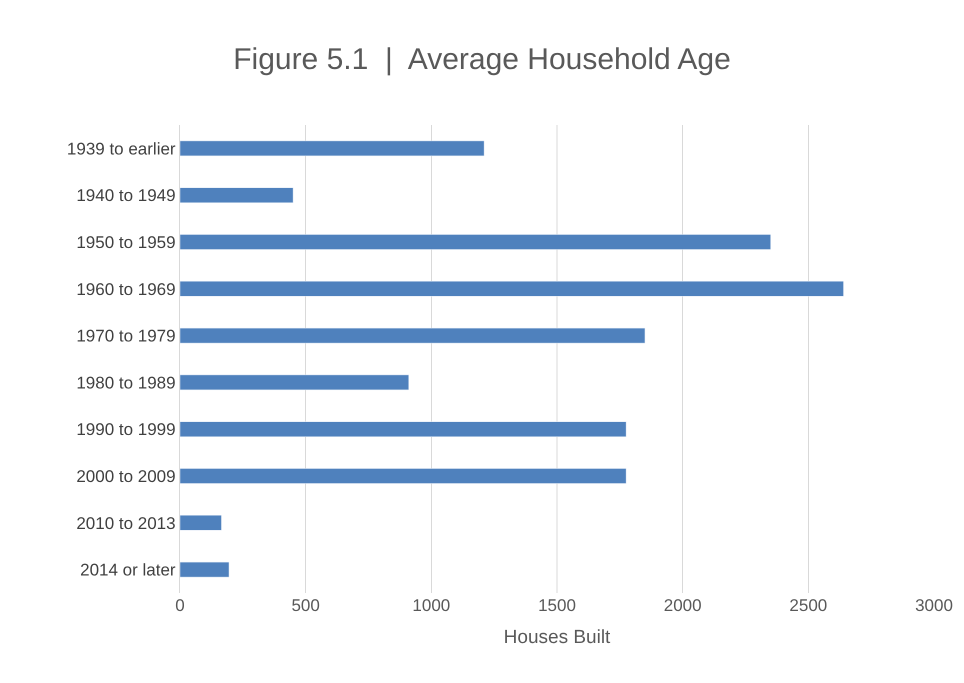 The width and height of the screenshot is (964, 683). Describe the element at coordinates (180, 605) in the screenshot. I see `x-tick-label: 0` at that location.